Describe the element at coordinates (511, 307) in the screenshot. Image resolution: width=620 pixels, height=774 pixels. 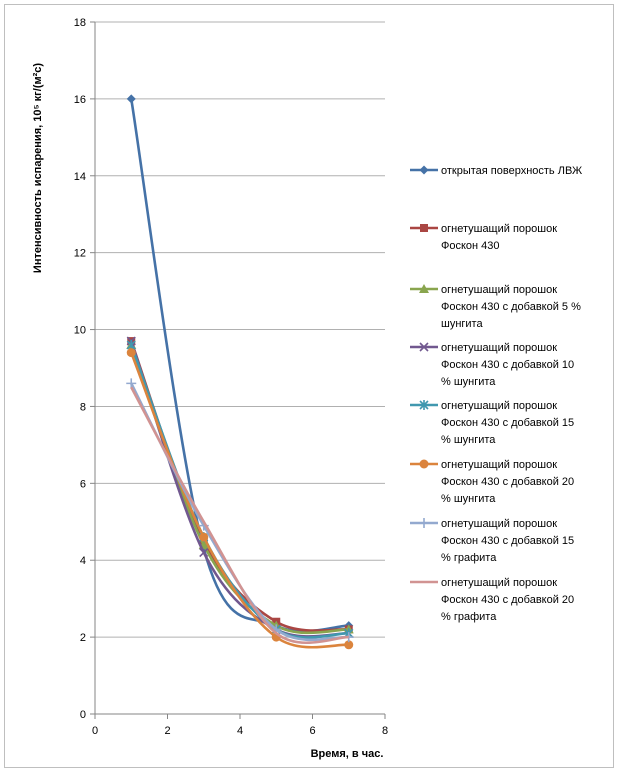
I see `legend-label: Фоскон 430 с добавкой 5 %` at that location.